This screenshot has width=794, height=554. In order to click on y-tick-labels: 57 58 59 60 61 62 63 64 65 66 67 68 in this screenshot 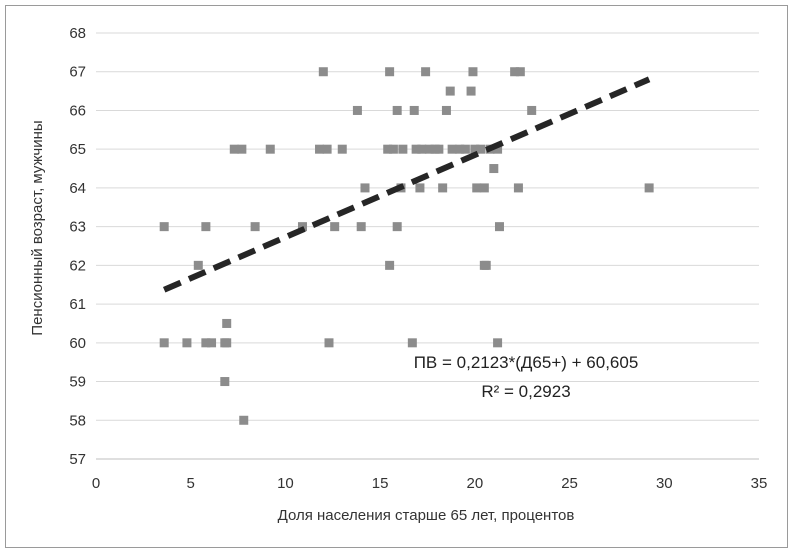, I will do `click(77, 246)`.